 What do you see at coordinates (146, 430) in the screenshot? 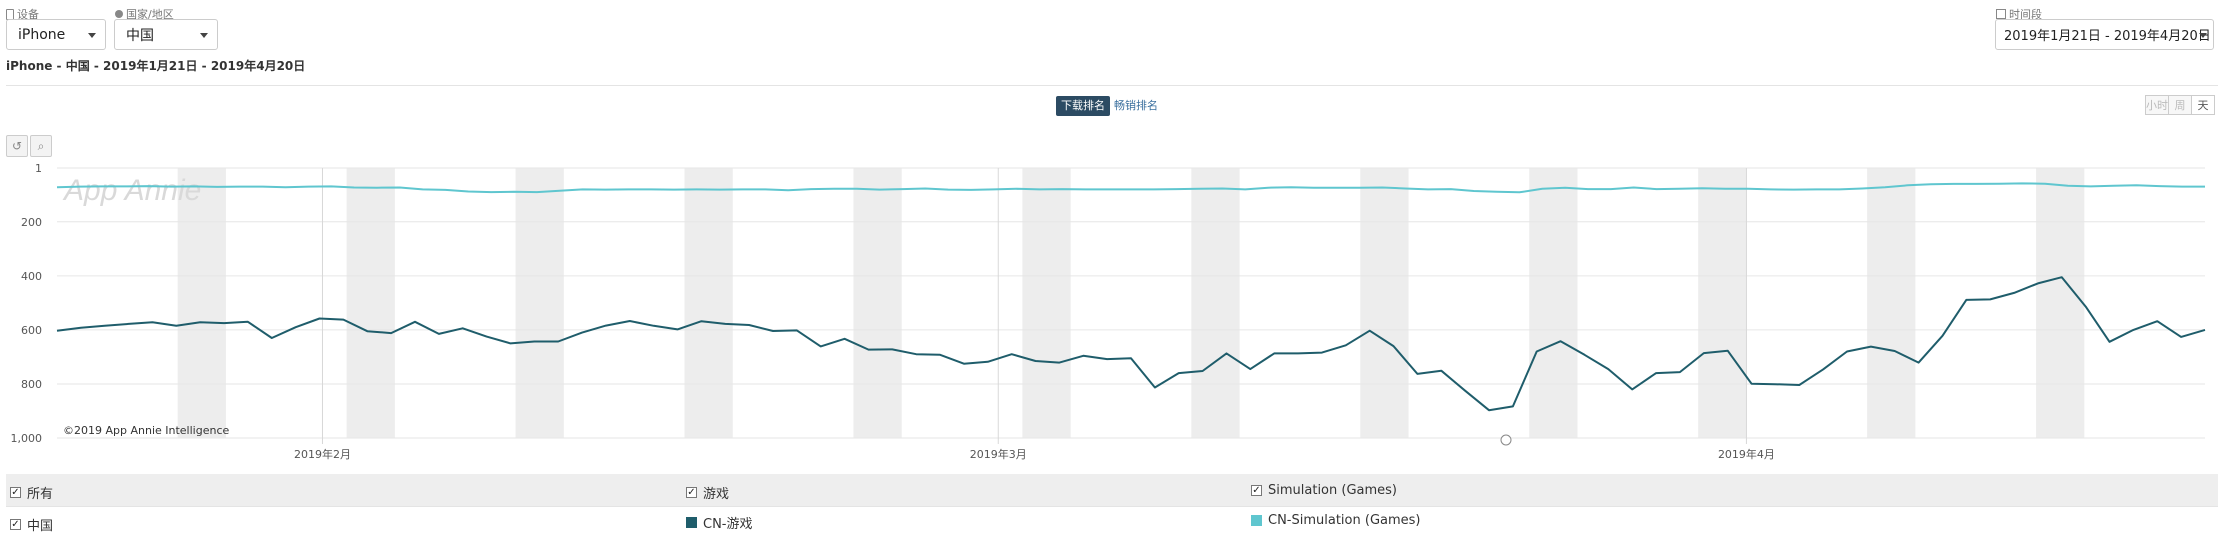
I see `copyright-text: ©2019 App Annie Intelligence` at bounding box center [146, 430].